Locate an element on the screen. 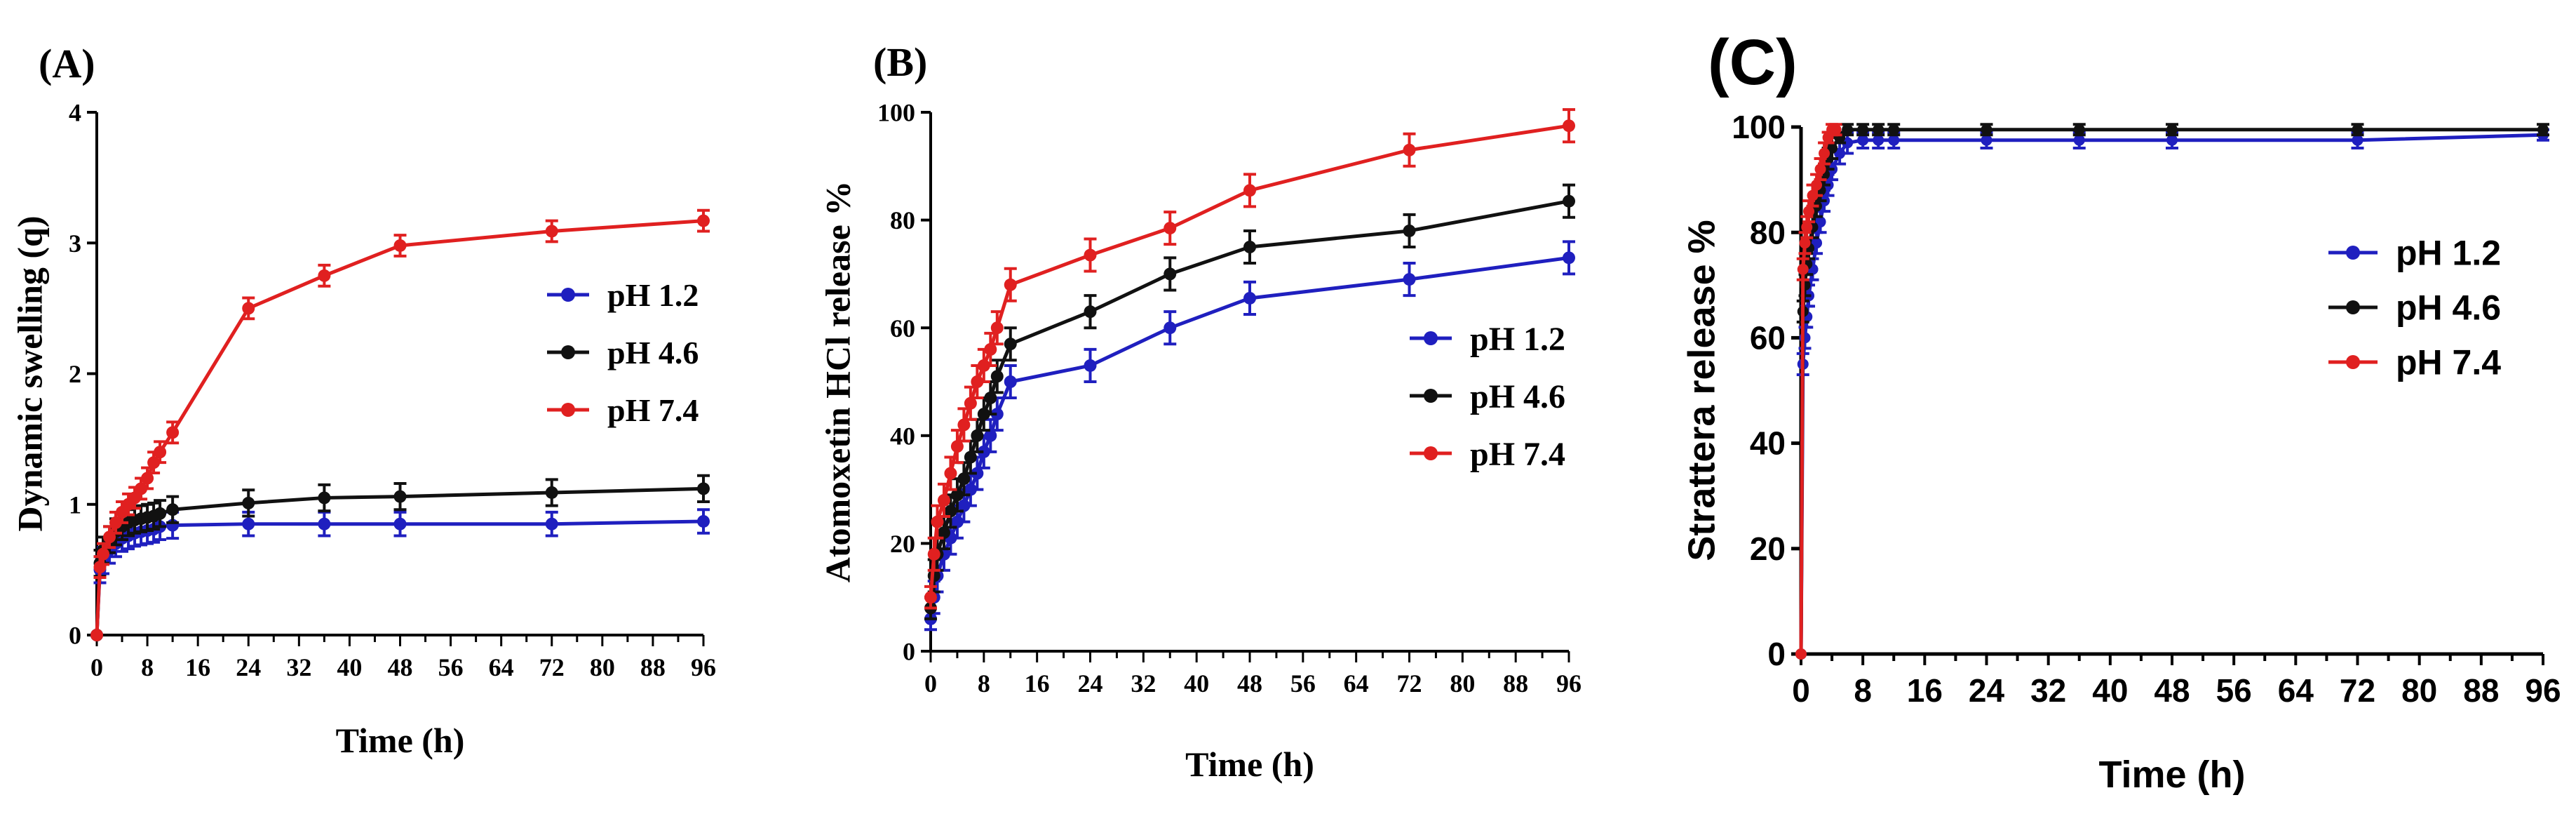  y-tick-label: 2 is located at coordinates (75, 374).